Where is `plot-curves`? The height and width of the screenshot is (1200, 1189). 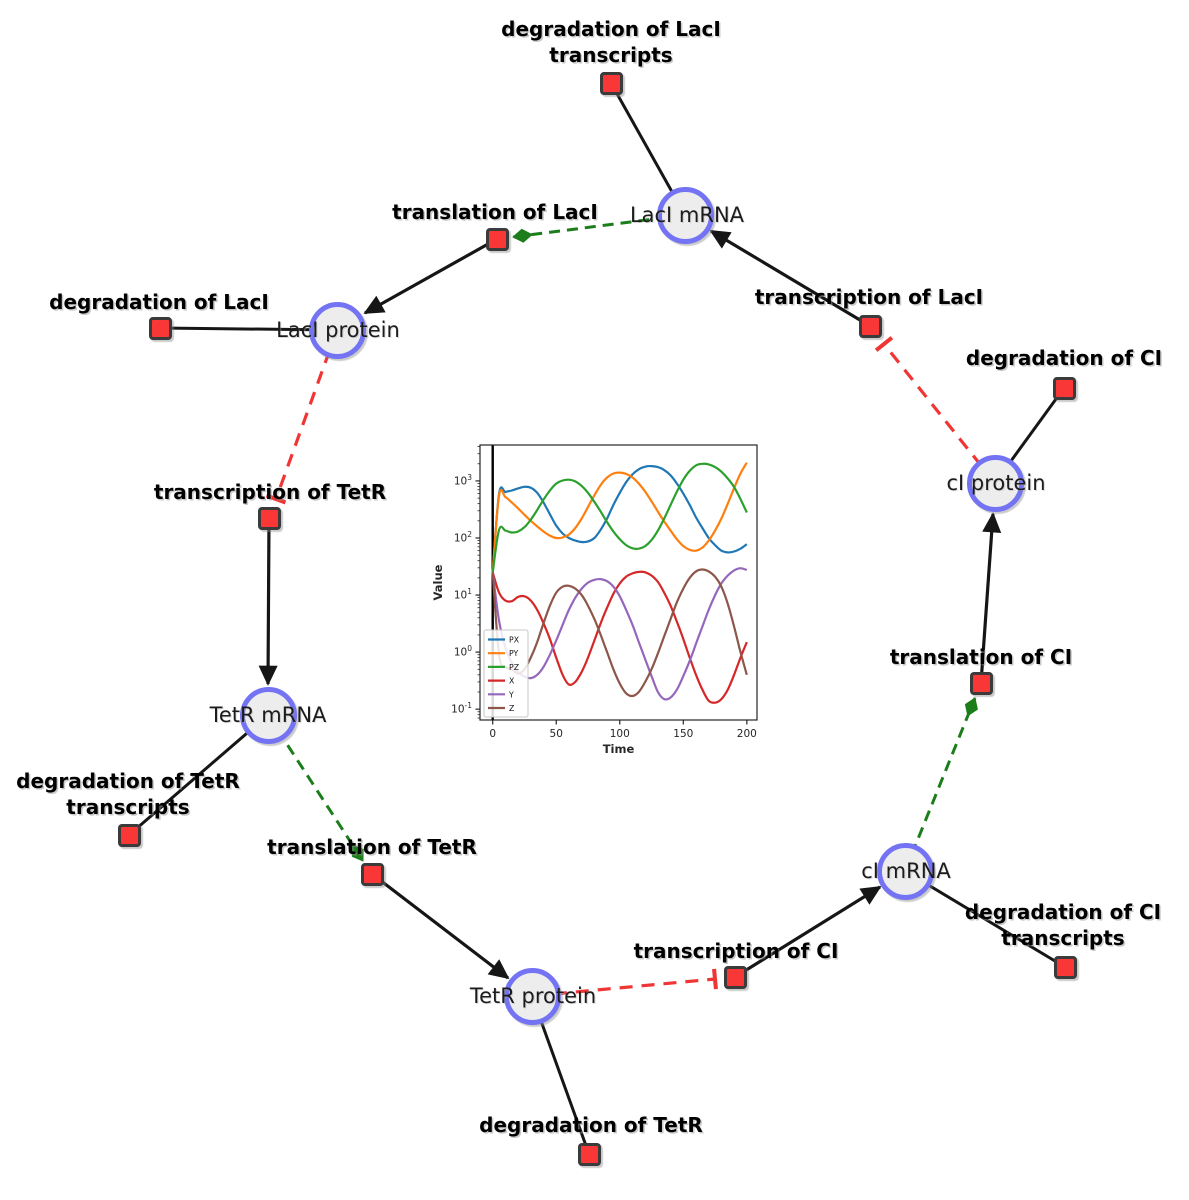
plot-curves is located at coordinates (619, 583).